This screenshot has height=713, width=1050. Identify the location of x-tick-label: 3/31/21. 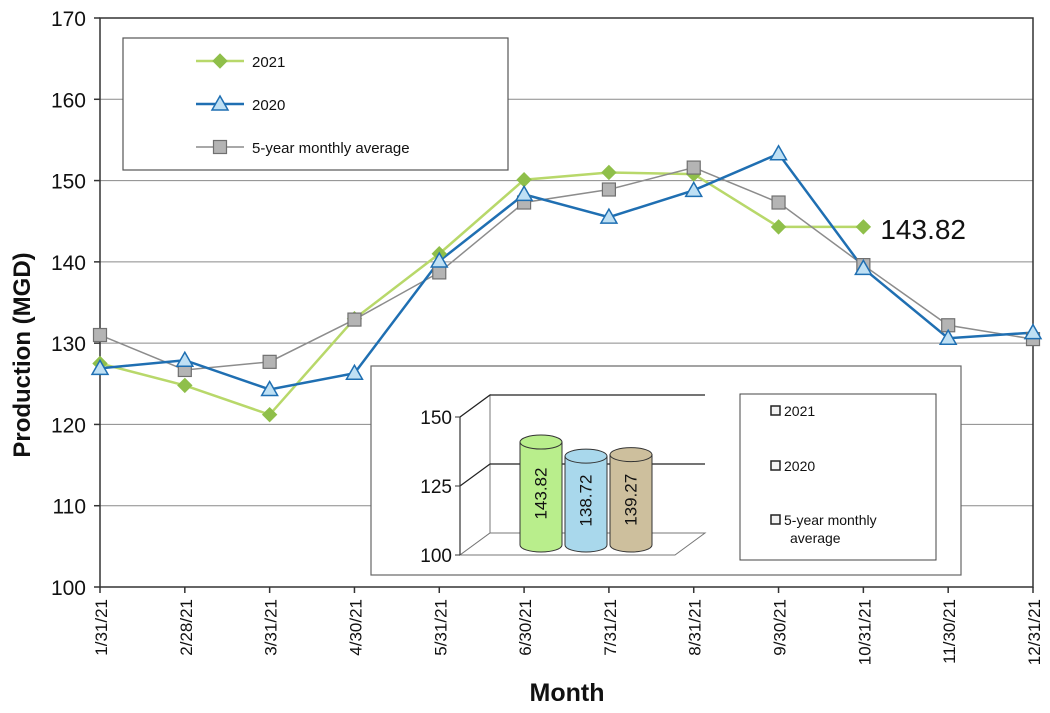
(271, 627).